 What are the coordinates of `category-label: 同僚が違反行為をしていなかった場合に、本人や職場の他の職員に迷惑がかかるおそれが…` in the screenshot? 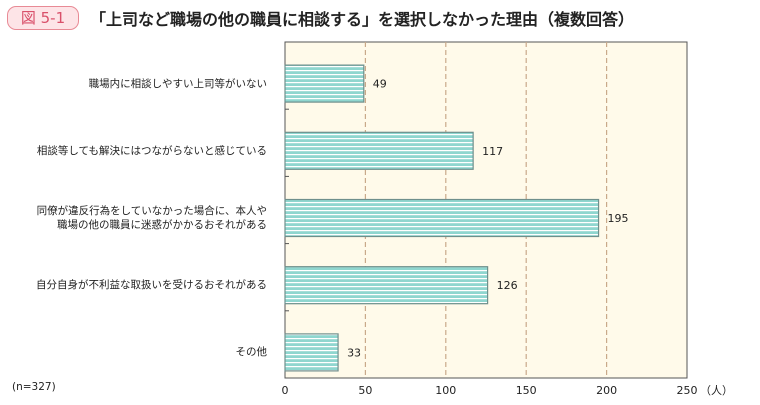 It's located at (152, 218).